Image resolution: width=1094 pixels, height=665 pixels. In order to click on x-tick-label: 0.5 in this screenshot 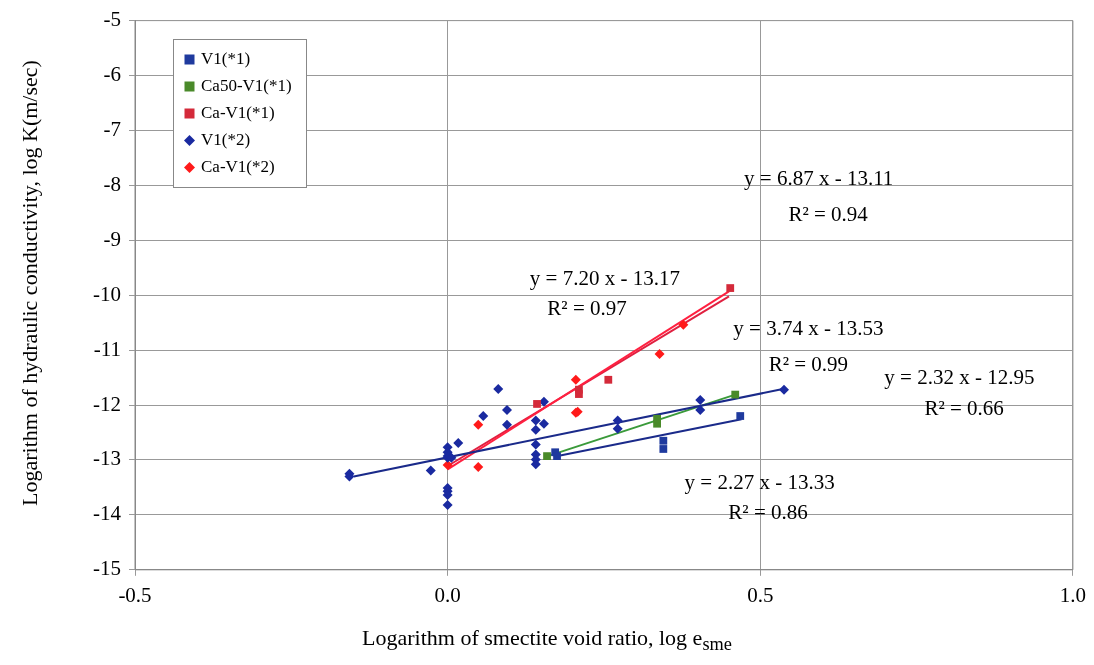, I will do `click(760, 594)`.